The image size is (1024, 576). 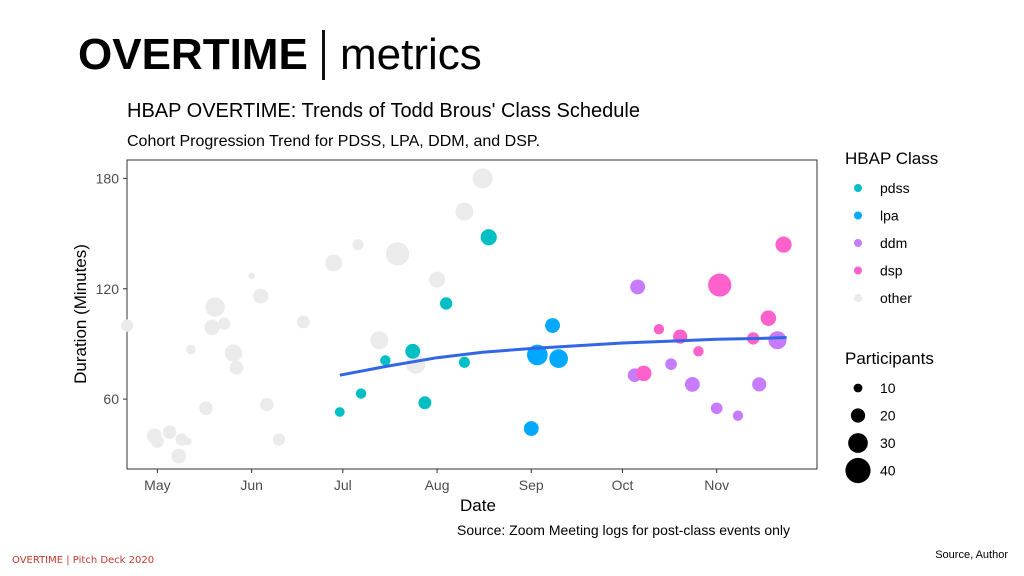 I want to click on legend-label-dsp: dsp, so click(x=891, y=271).